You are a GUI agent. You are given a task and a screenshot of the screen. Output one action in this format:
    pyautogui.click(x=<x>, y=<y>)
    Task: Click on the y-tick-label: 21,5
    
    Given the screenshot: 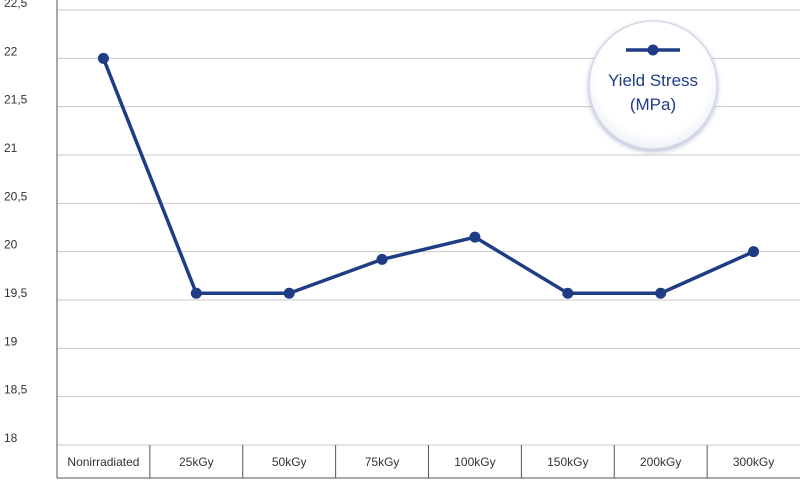 What is the action you would take?
    pyautogui.click(x=16, y=100)
    